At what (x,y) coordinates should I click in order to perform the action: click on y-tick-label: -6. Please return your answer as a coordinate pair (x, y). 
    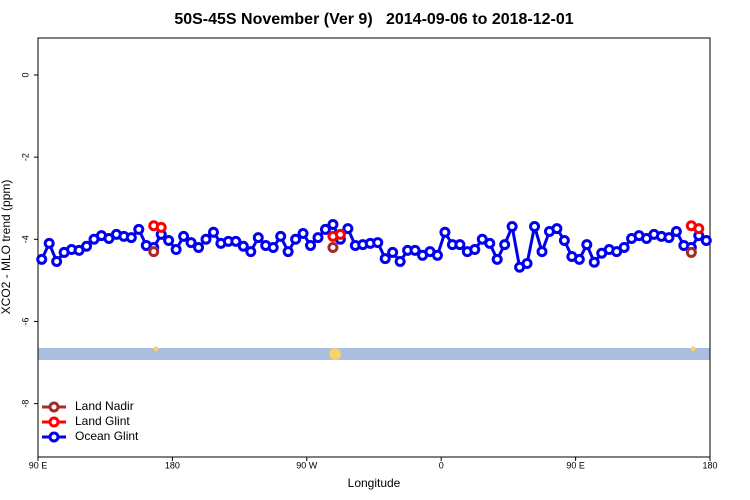
    Looking at the image, I should click on (25, 321).